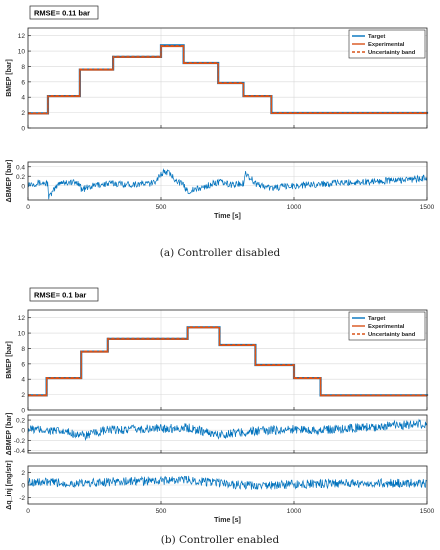 The height and width of the screenshot is (550, 440). What do you see at coordinates (220, 253) in the screenshot?
I see `caption-controller-disabled: (a) Controller disabled` at bounding box center [220, 253].